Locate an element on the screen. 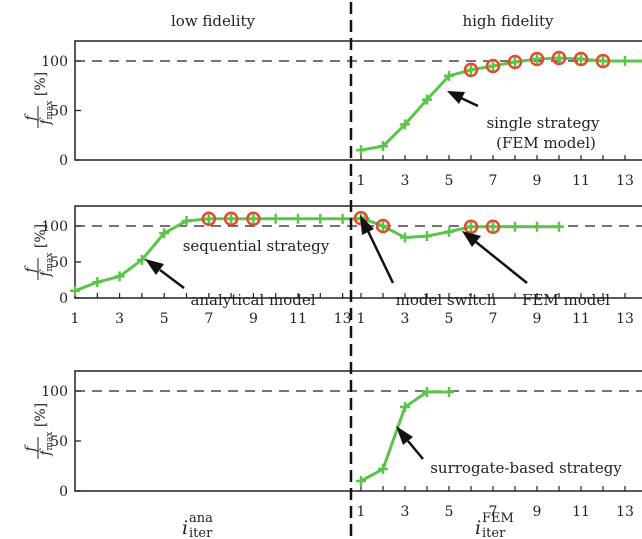 The image size is (642, 539). xlabel-right: i FEM iter is located at coordinates (494, 525).